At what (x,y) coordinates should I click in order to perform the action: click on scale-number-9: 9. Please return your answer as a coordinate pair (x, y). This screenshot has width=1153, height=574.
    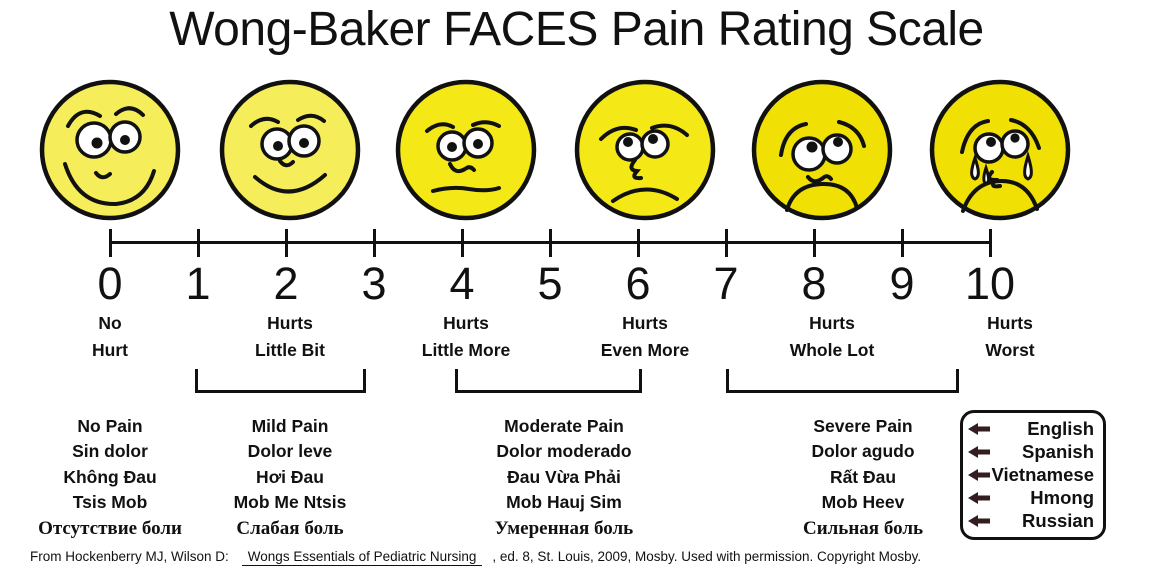
    Looking at the image, I should click on (902, 283).